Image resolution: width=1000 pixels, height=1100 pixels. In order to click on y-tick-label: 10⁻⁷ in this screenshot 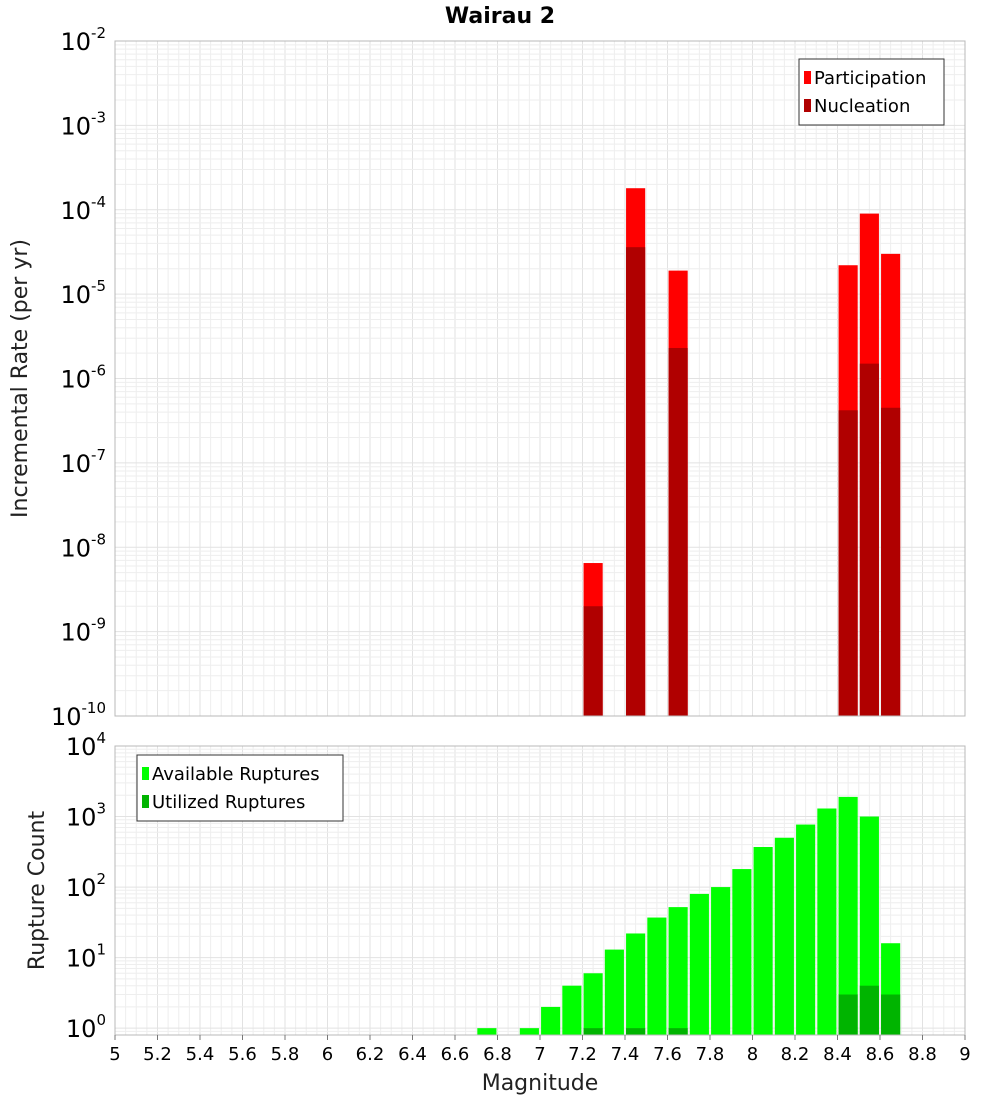, I will do `click(83, 462)`.